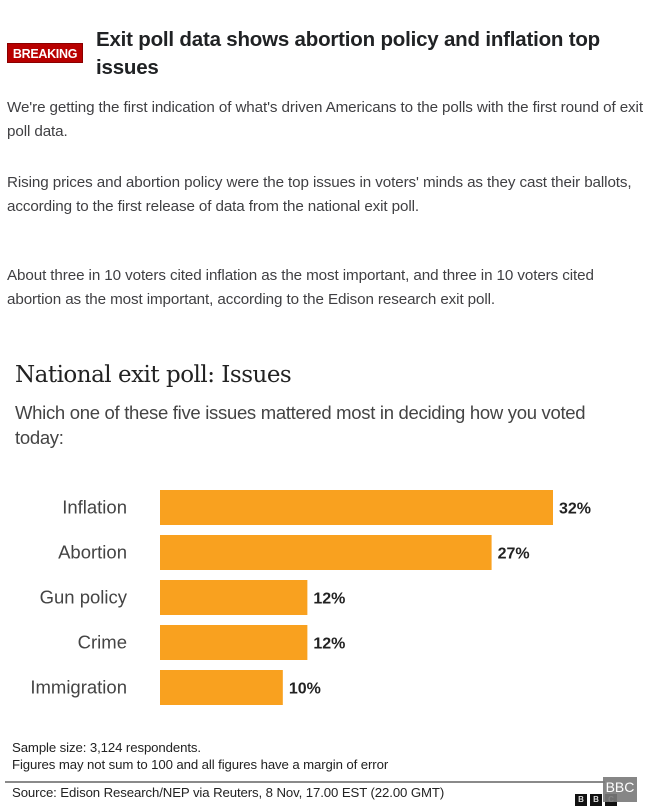 The image size is (650, 812). Describe the element at coordinates (102, 642) in the screenshot. I see `category-label: Crime` at that location.